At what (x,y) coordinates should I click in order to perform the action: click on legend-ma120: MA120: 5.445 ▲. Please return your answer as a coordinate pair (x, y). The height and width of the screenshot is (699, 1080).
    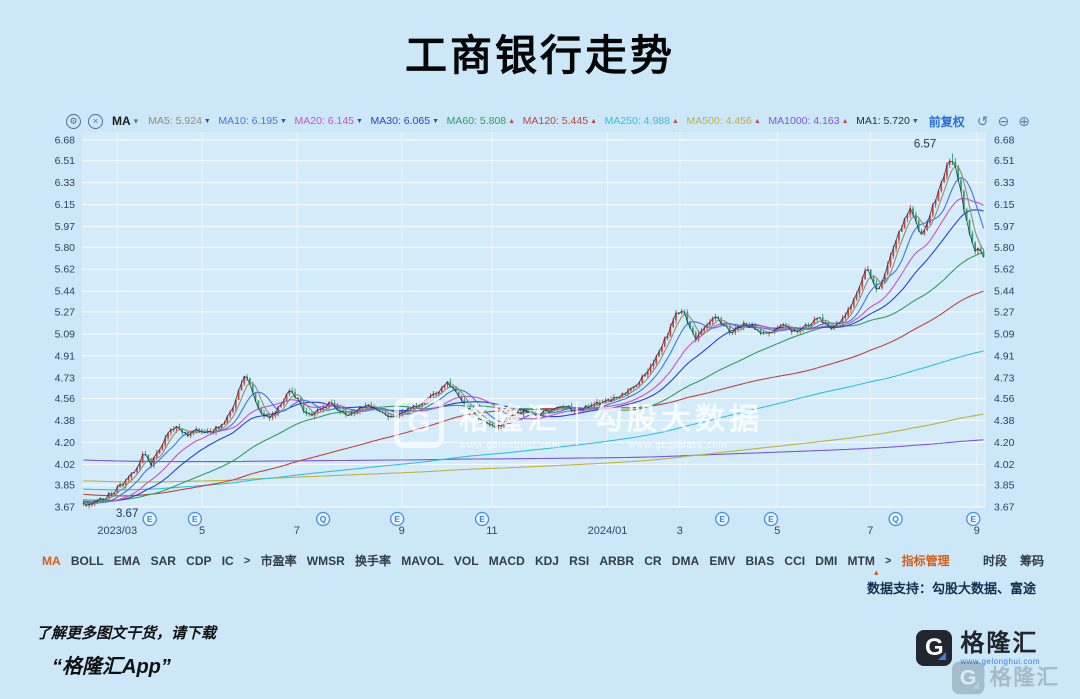
    Looking at the image, I should click on (560, 121).